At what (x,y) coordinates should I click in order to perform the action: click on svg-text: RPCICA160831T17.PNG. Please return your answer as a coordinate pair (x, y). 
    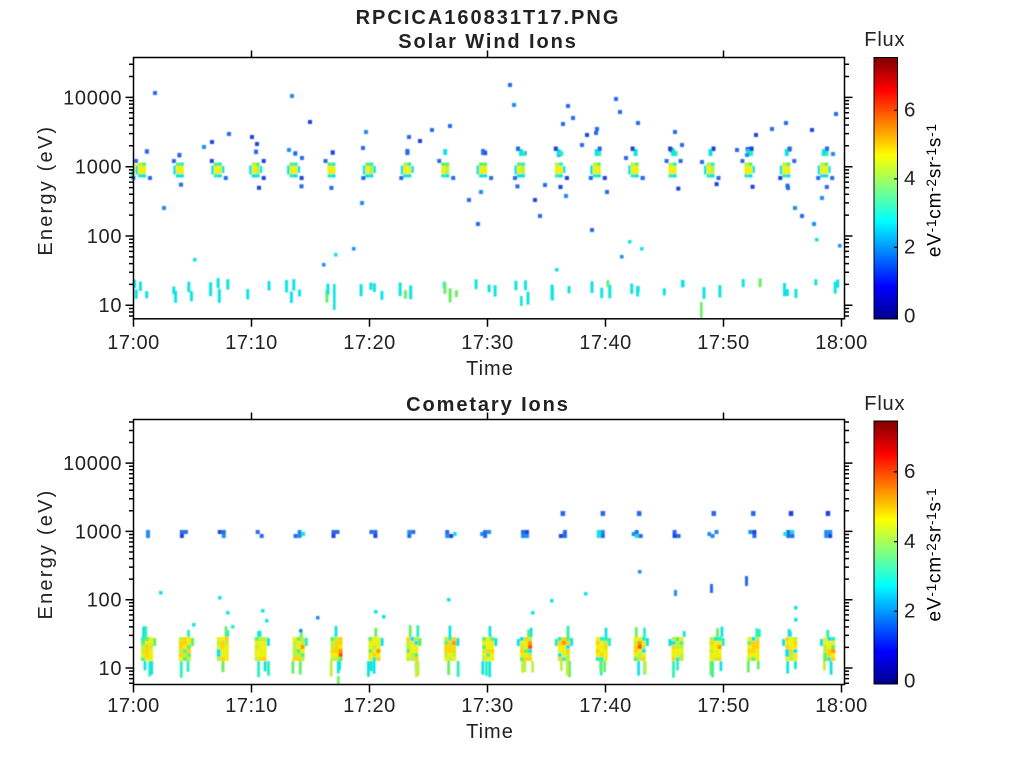
    Looking at the image, I should click on (488, 18).